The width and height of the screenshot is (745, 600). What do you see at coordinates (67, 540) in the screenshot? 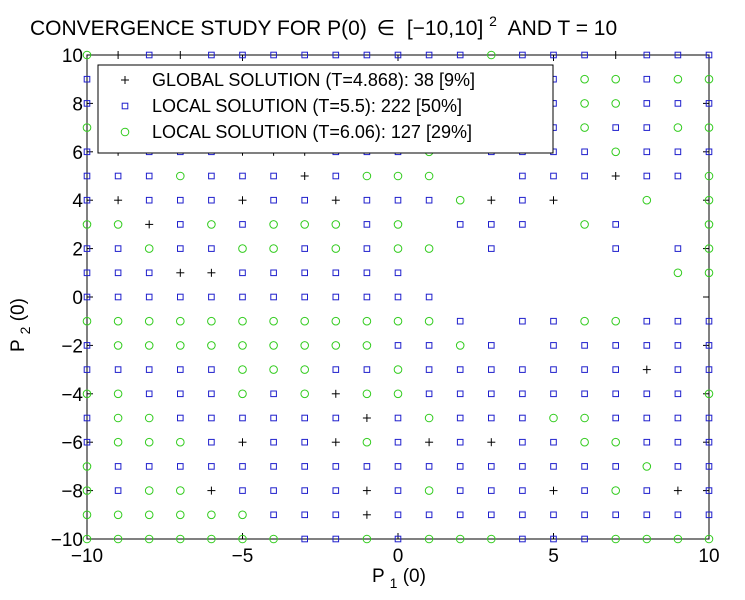
I see `y-tick-label: −10` at bounding box center [67, 540].